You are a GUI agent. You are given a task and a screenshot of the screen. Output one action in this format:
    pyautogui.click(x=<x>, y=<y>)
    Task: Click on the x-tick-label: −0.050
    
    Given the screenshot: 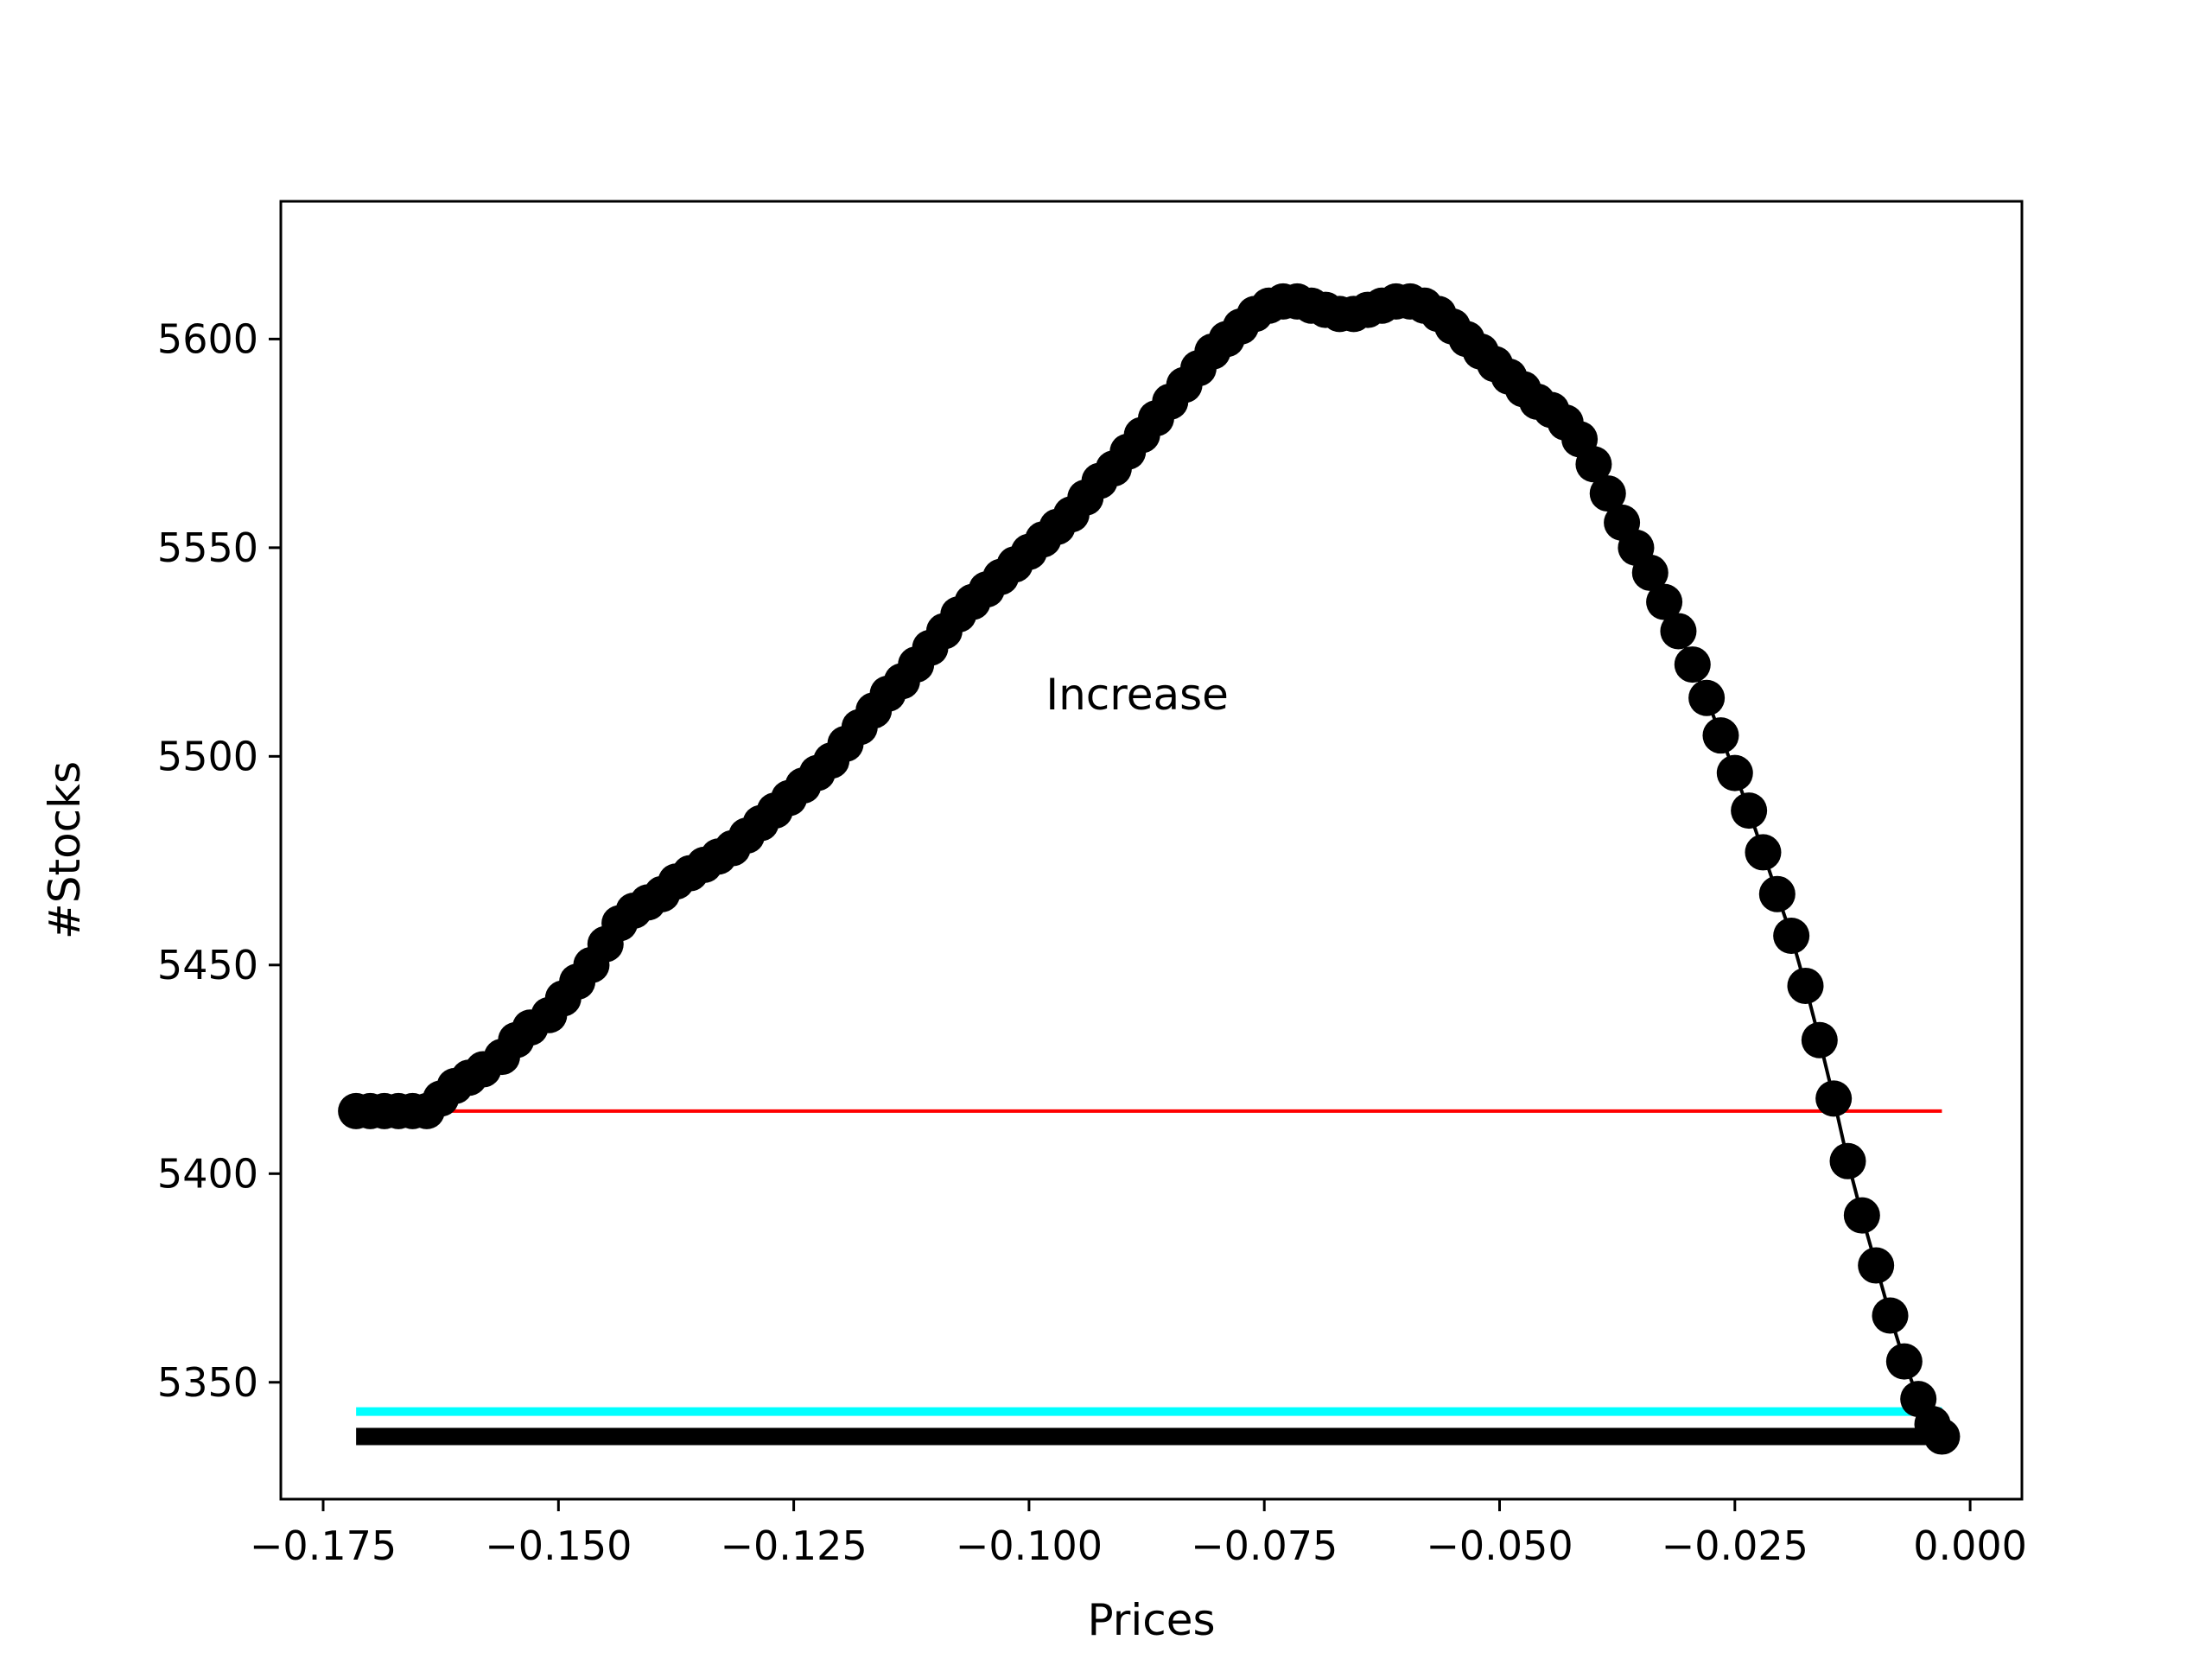 What is the action you would take?
    pyautogui.click(x=1499, y=1545)
    